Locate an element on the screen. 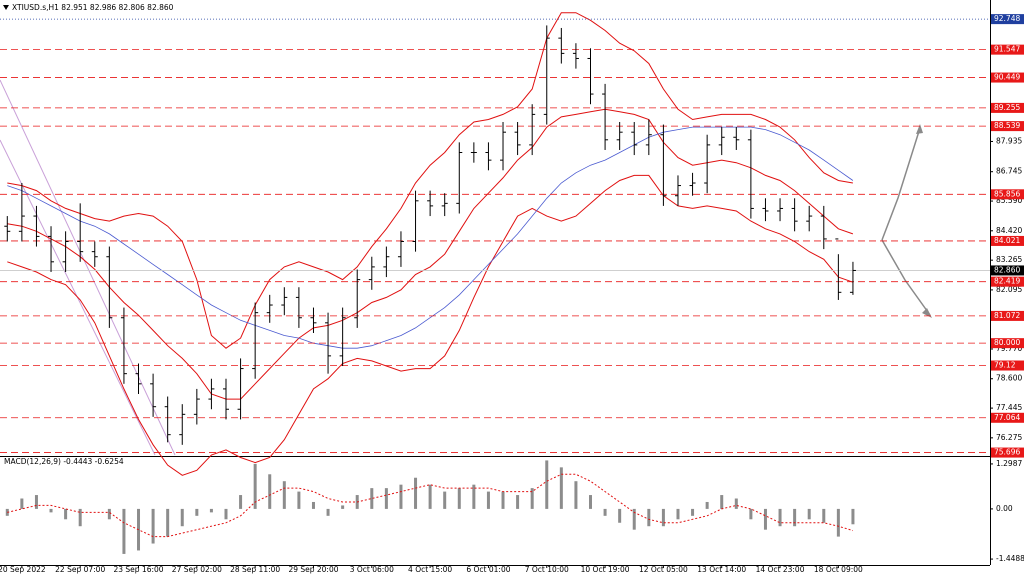 This screenshot has width=1024, height=578. level-label: 79.12 is located at coordinates (1005, 365).